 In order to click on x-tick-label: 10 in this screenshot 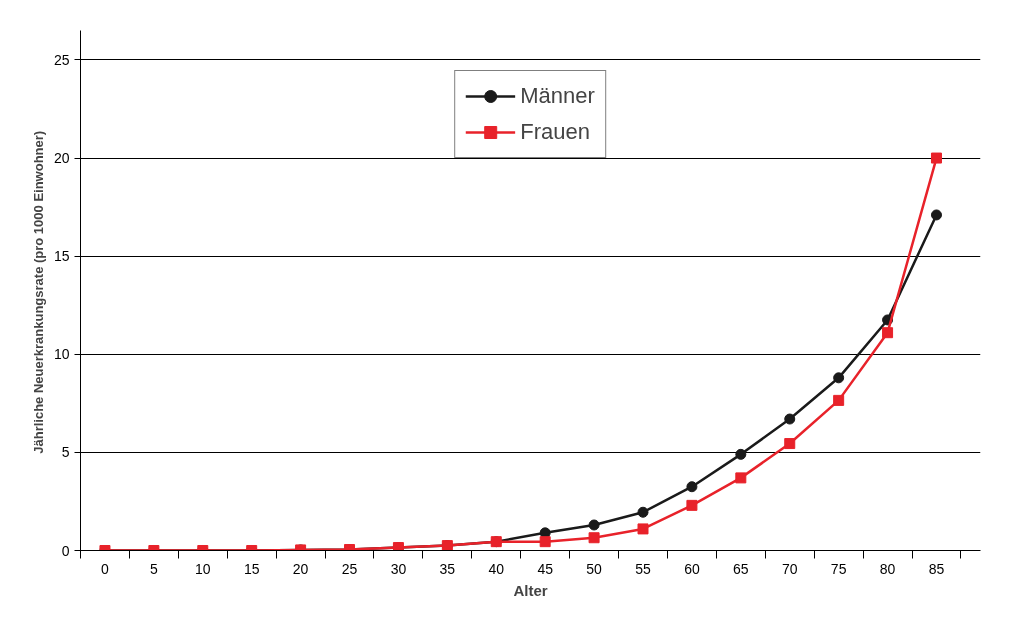, I will do `click(203, 568)`.